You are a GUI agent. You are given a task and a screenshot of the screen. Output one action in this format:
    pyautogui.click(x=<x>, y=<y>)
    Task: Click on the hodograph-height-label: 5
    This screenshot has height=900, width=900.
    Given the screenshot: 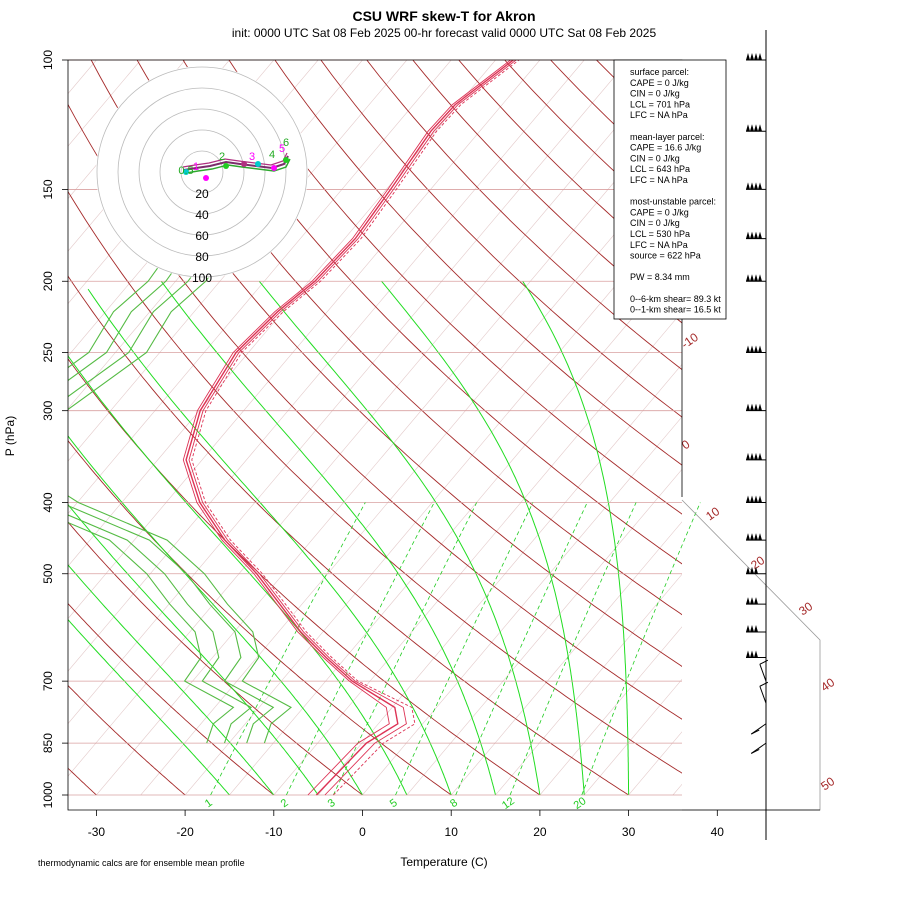 What is the action you would take?
    pyautogui.click(x=282, y=149)
    